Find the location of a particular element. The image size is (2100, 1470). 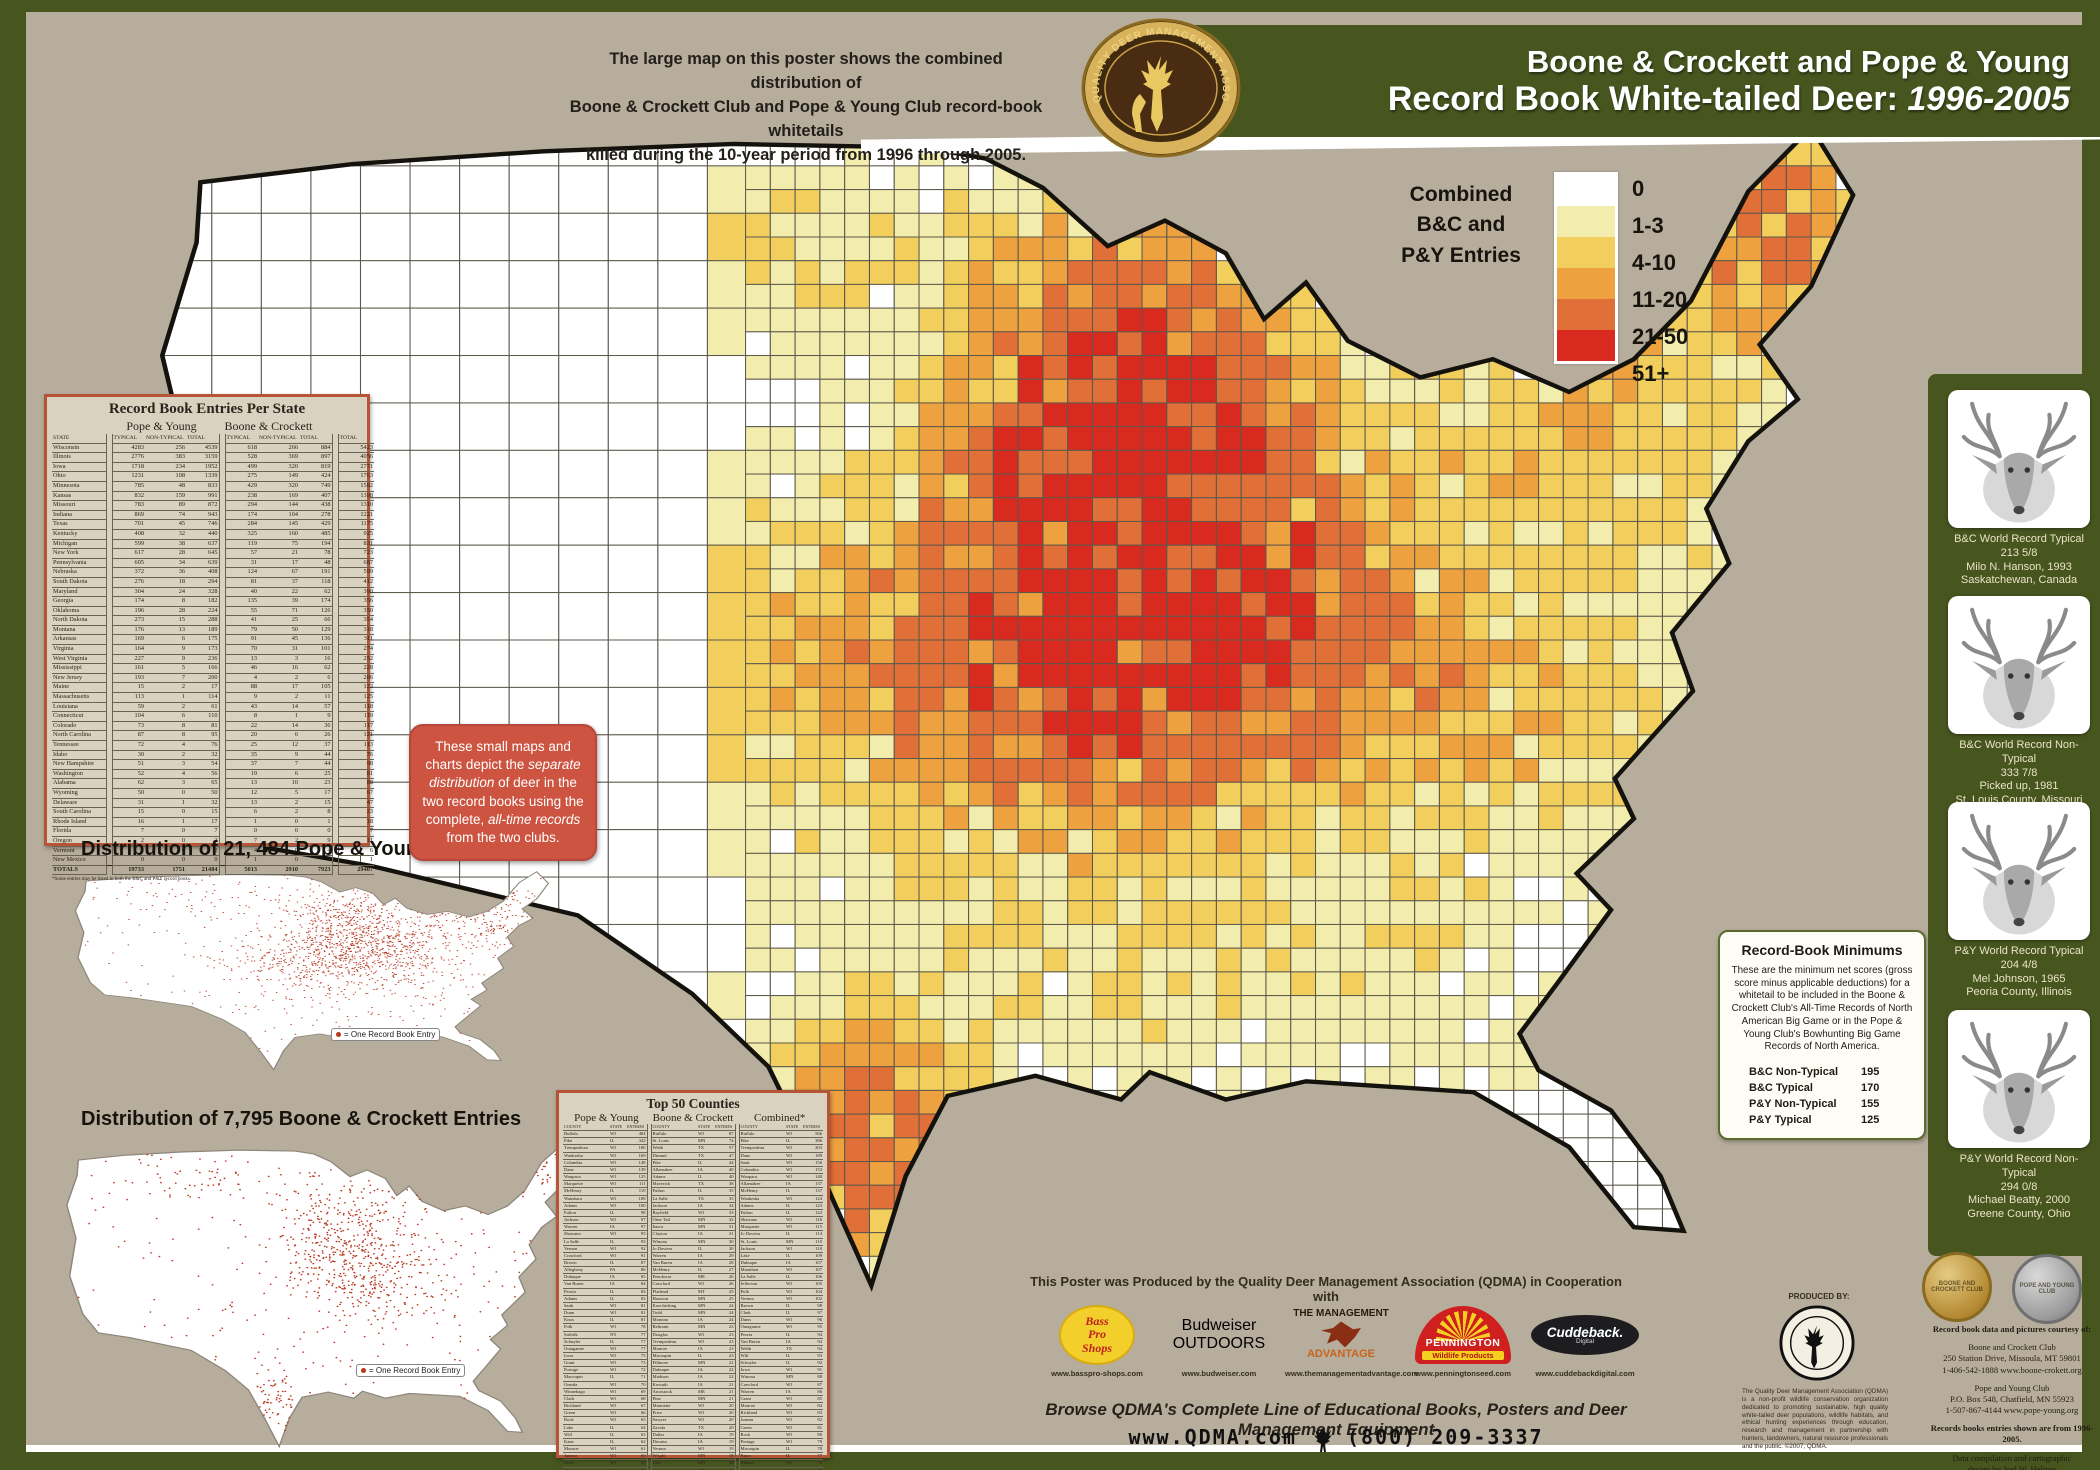

state-table-row: Wyoming 50 0 50 12 5 17 67 is located at coordinates (213, 793).